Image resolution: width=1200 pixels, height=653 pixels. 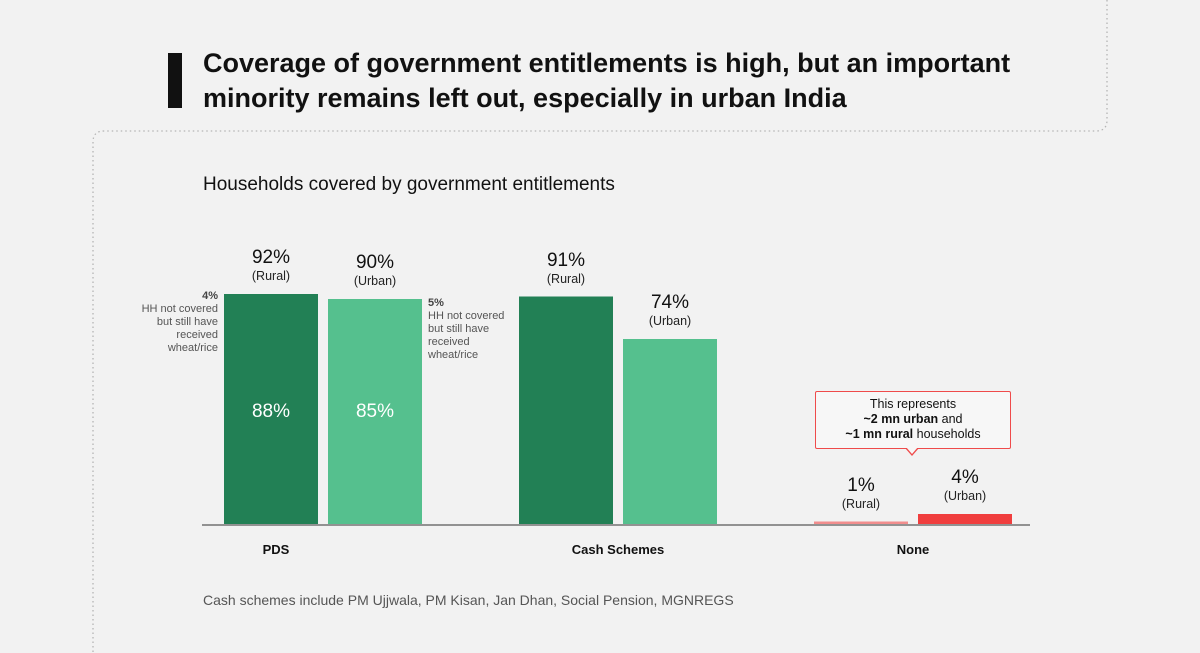 What do you see at coordinates (670, 302) in the screenshot?
I see `value-label-cash-schemes-urban: 74%` at bounding box center [670, 302].